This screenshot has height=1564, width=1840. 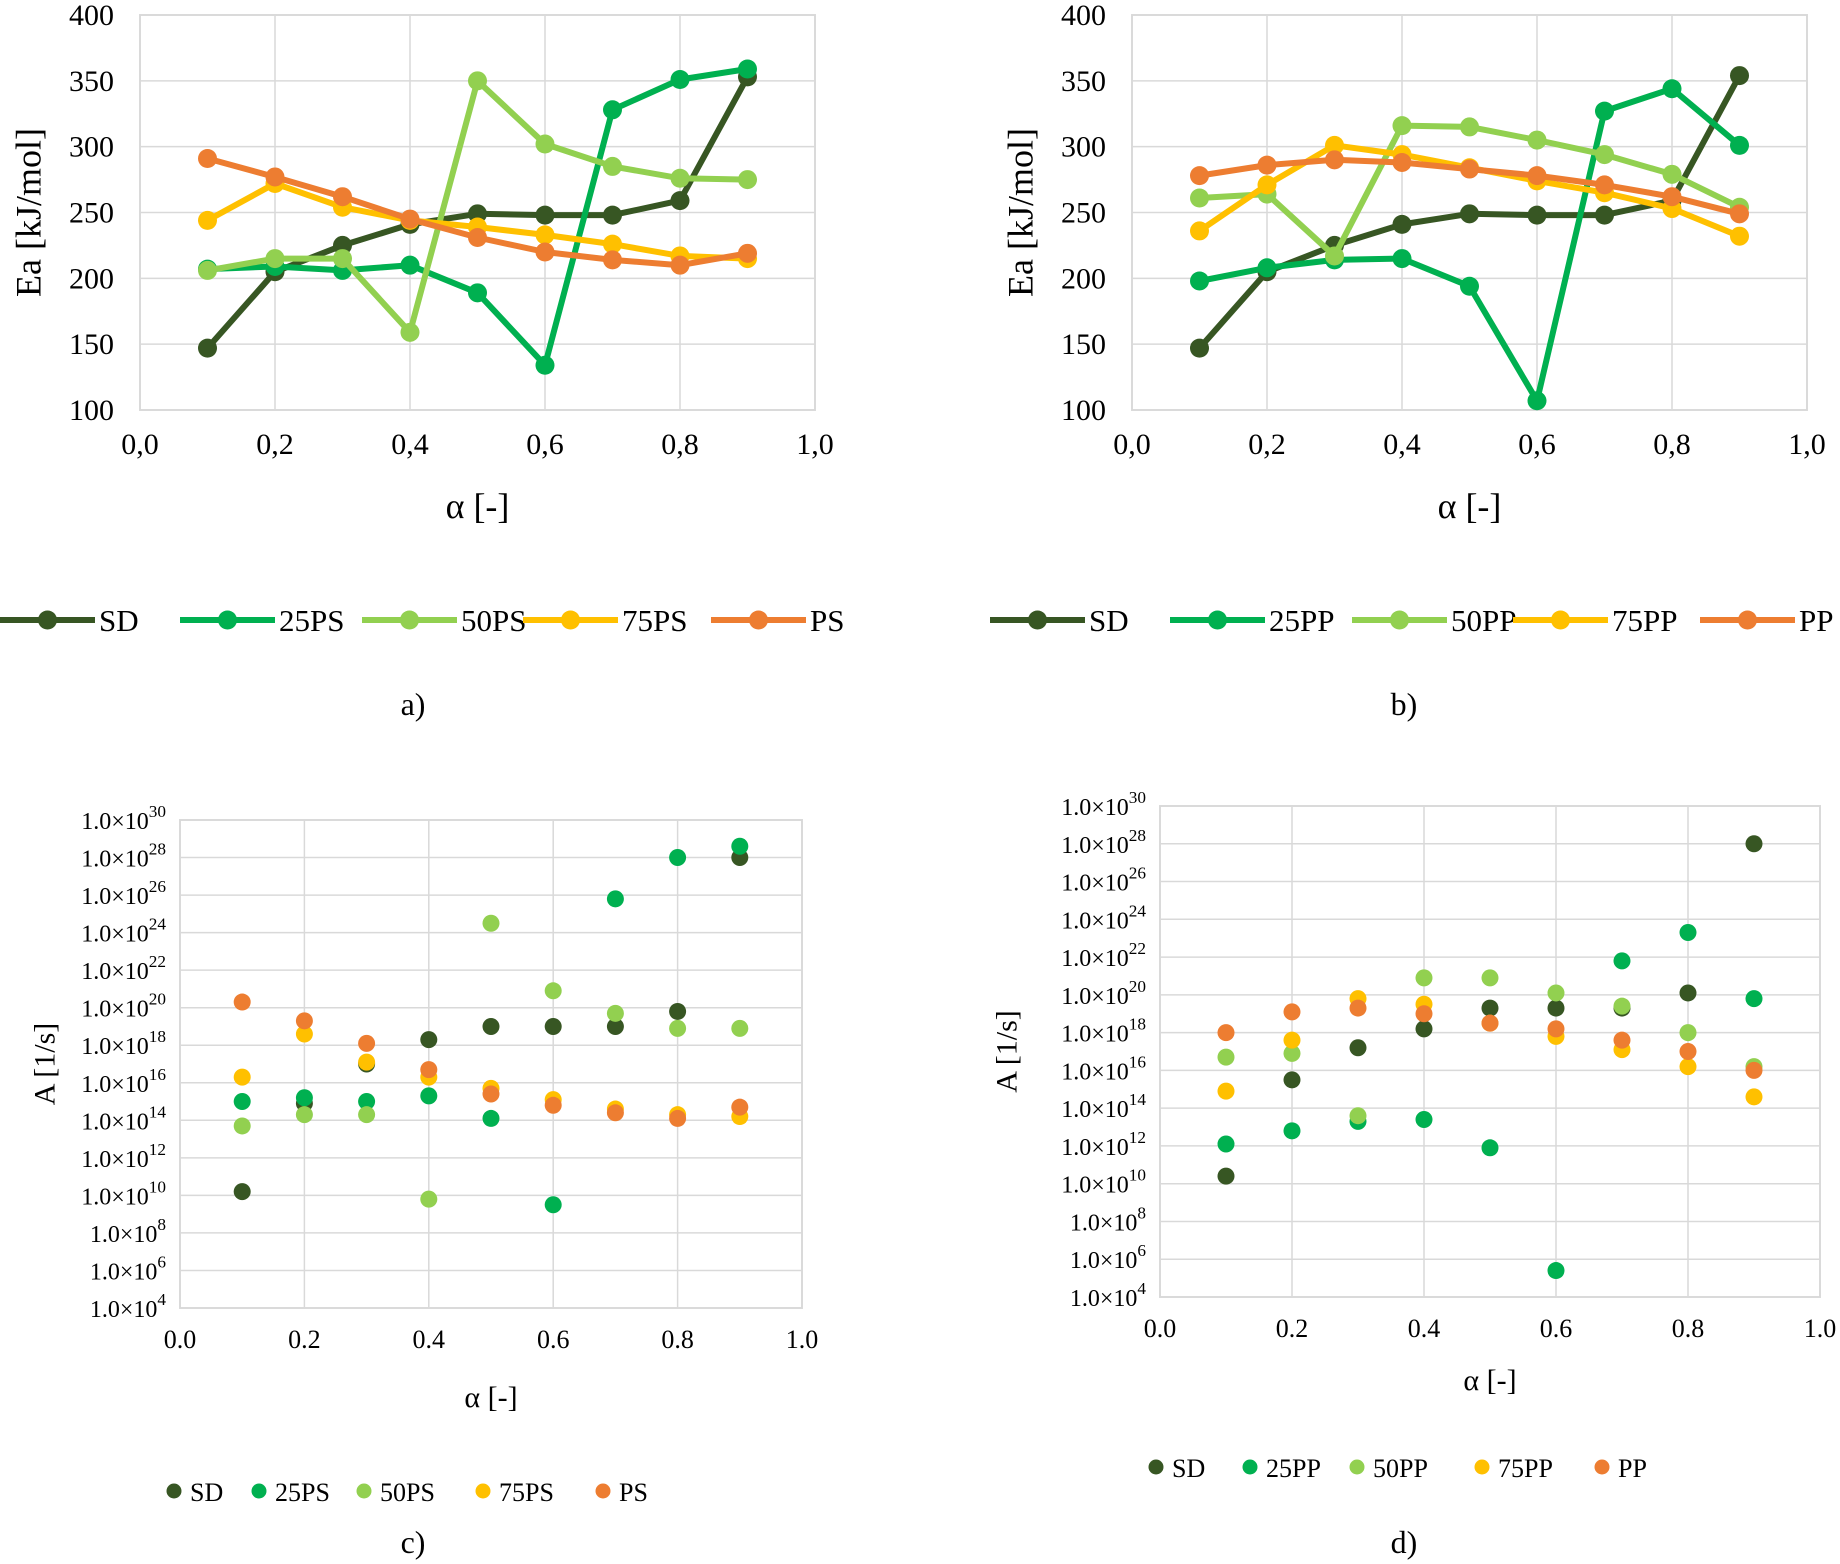 I want to click on legend-label: PP, so click(x=1816, y=620).